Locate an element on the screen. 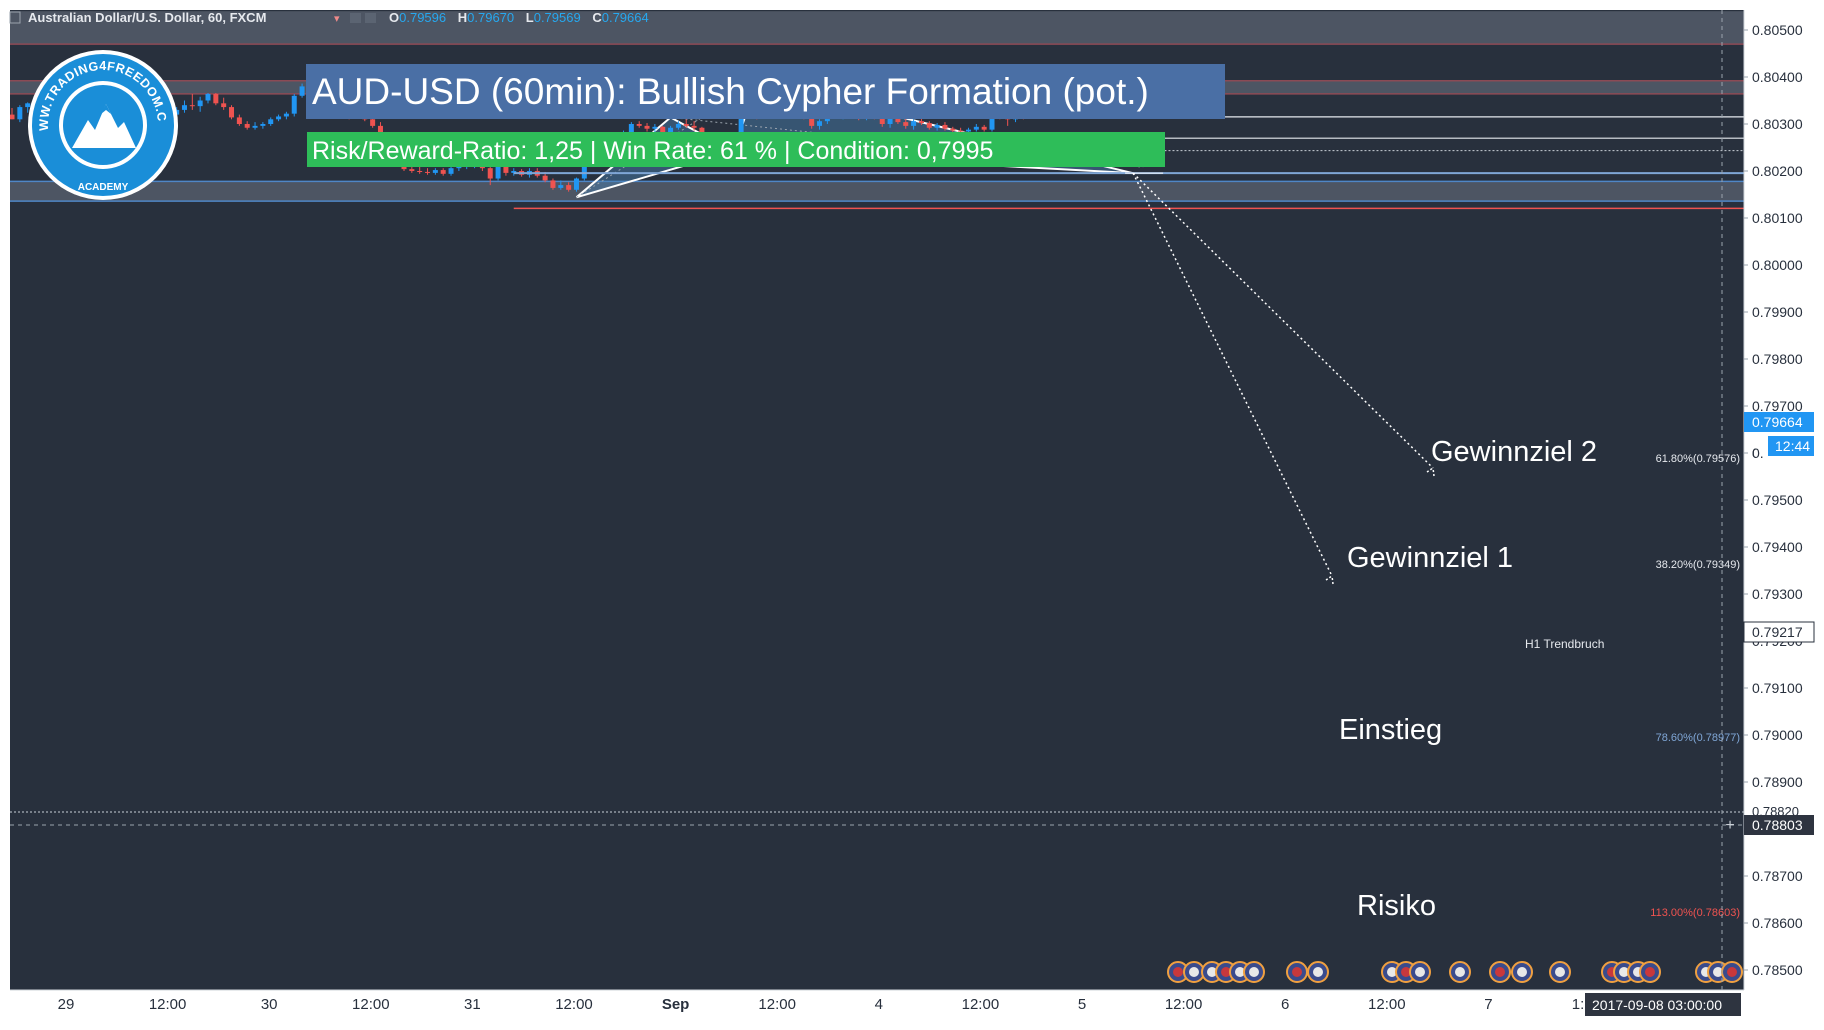 The width and height of the screenshot is (1824, 1030). time-tick-label: 30 is located at coordinates (269, 1004).